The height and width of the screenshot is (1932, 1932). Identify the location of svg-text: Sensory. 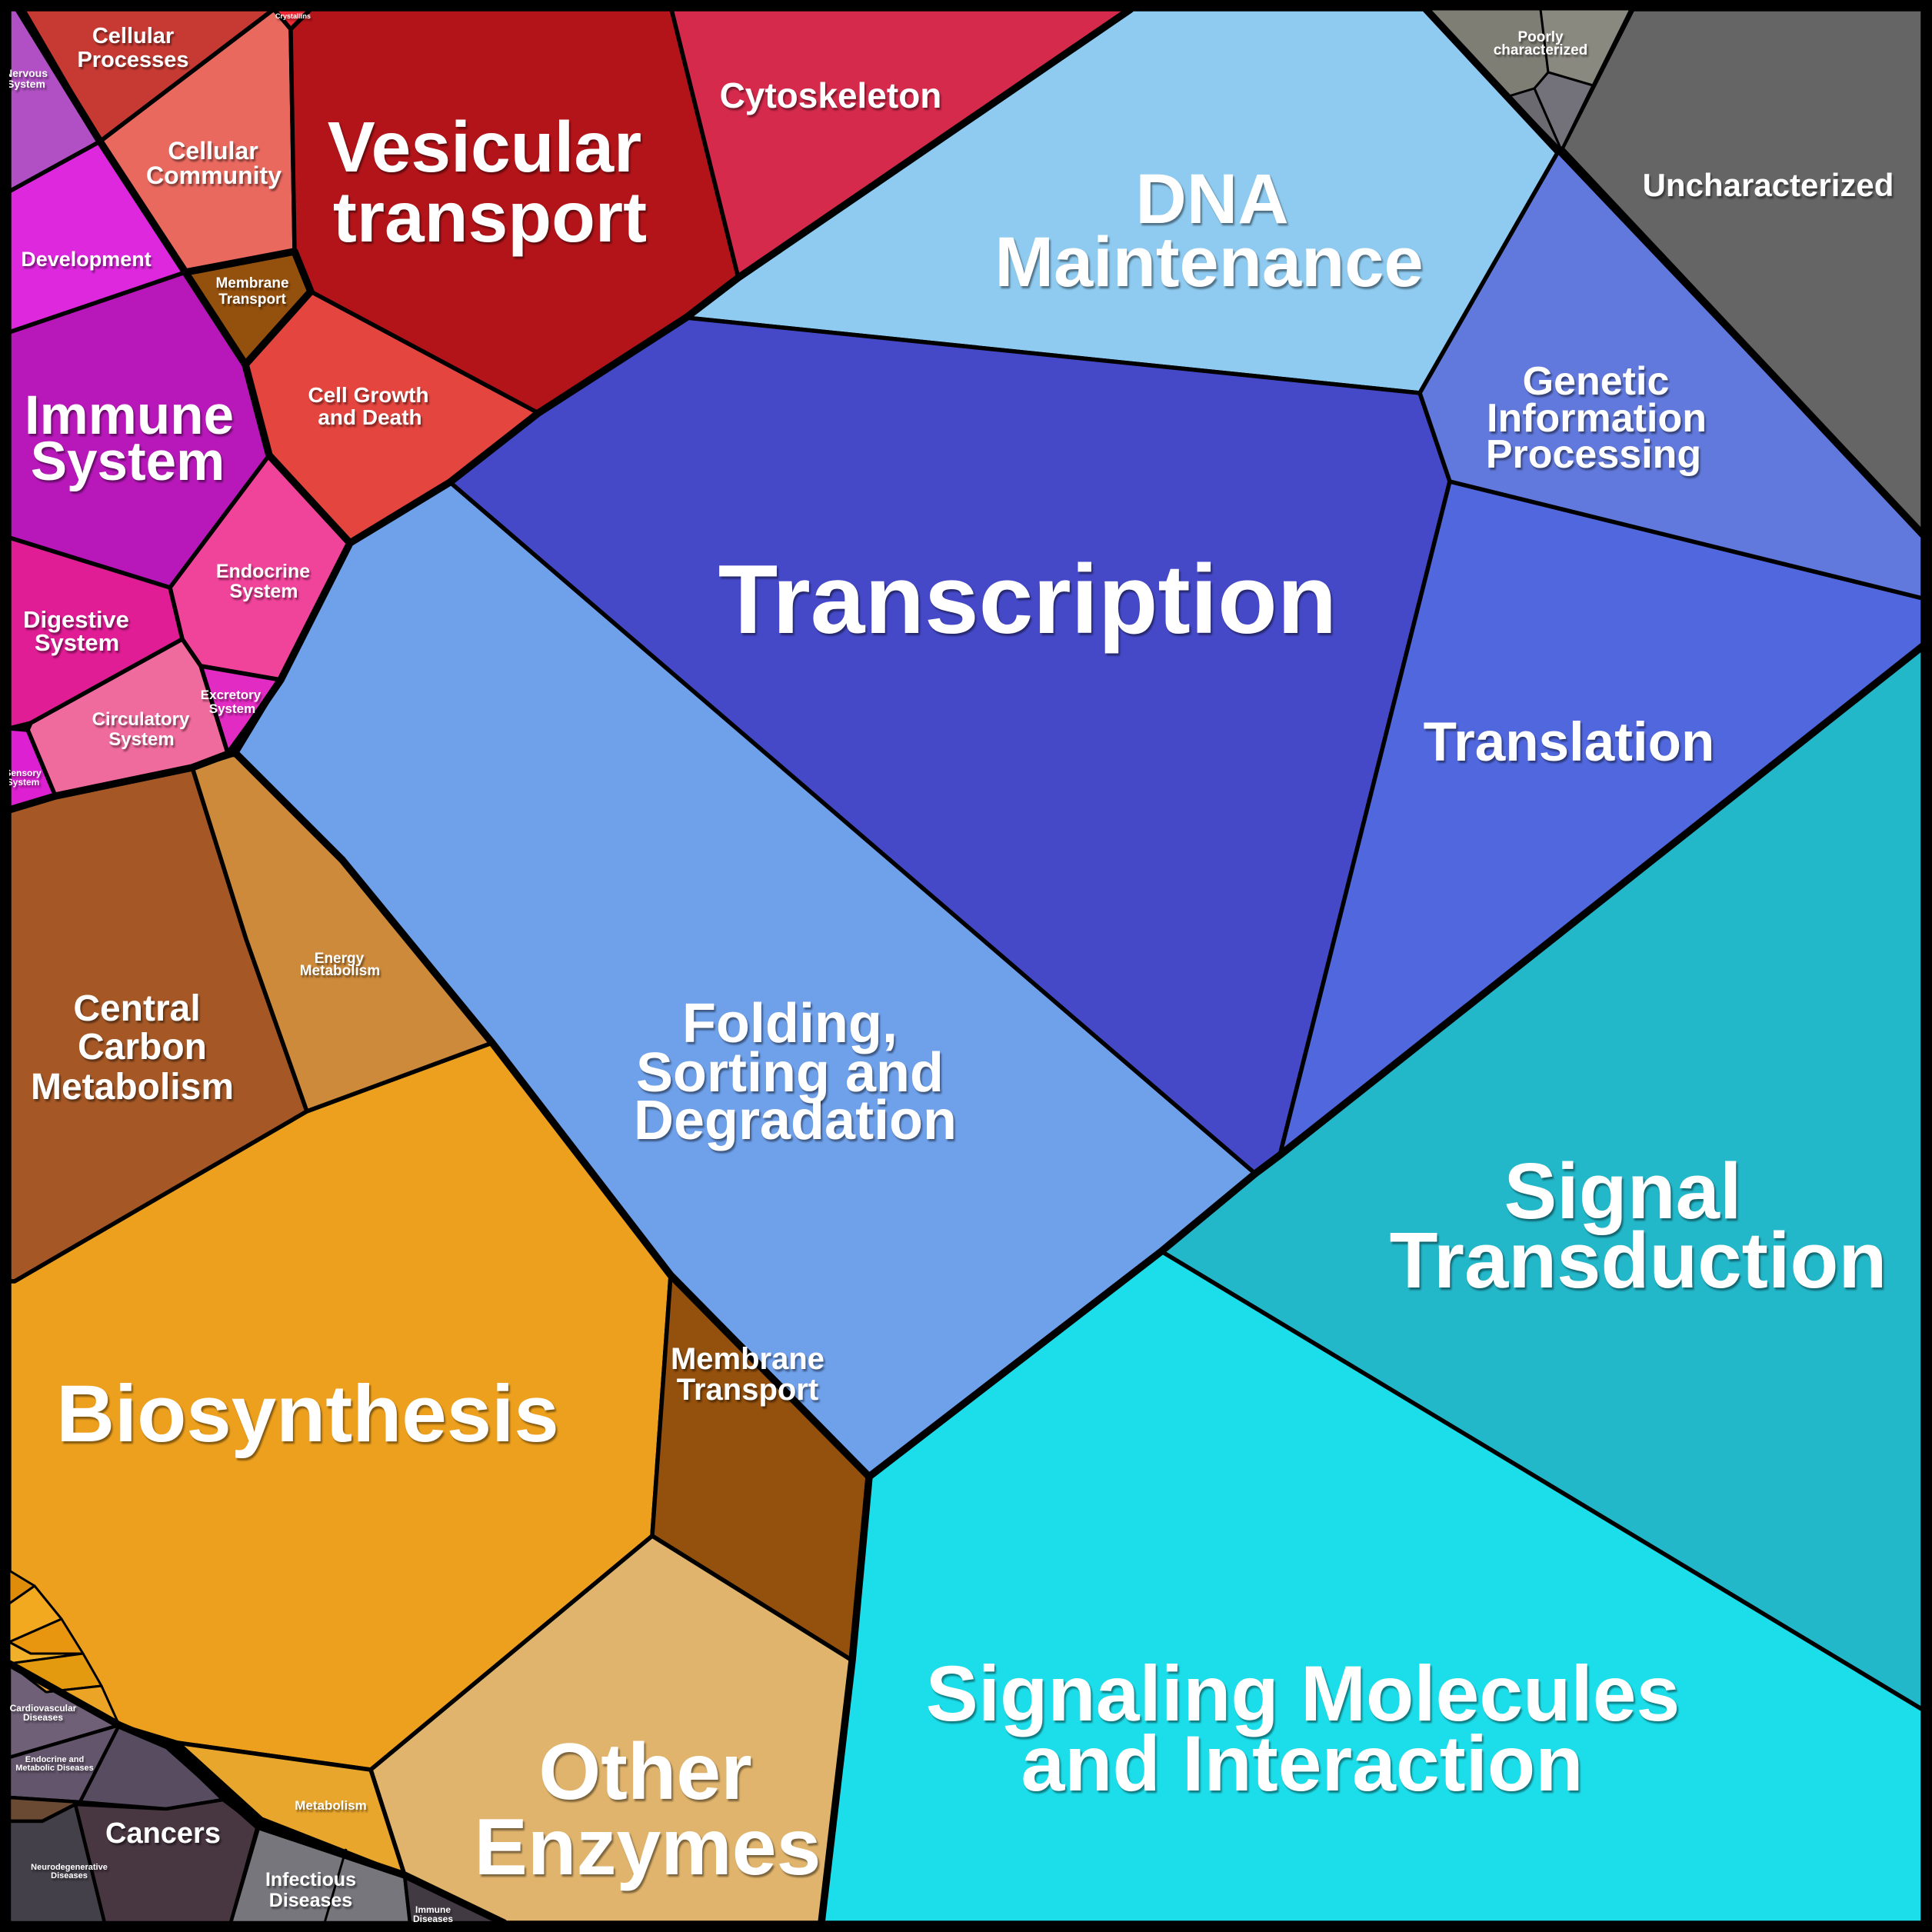
(23, 773).